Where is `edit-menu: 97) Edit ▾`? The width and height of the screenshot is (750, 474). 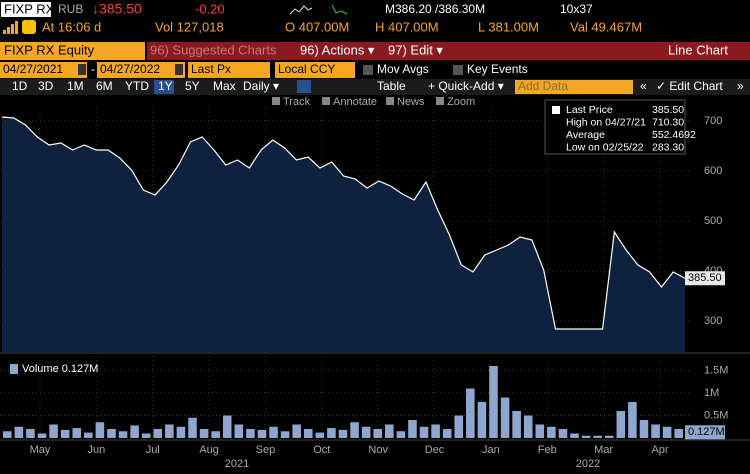 edit-menu: 97) Edit ▾ is located at coordinates (415, 49).